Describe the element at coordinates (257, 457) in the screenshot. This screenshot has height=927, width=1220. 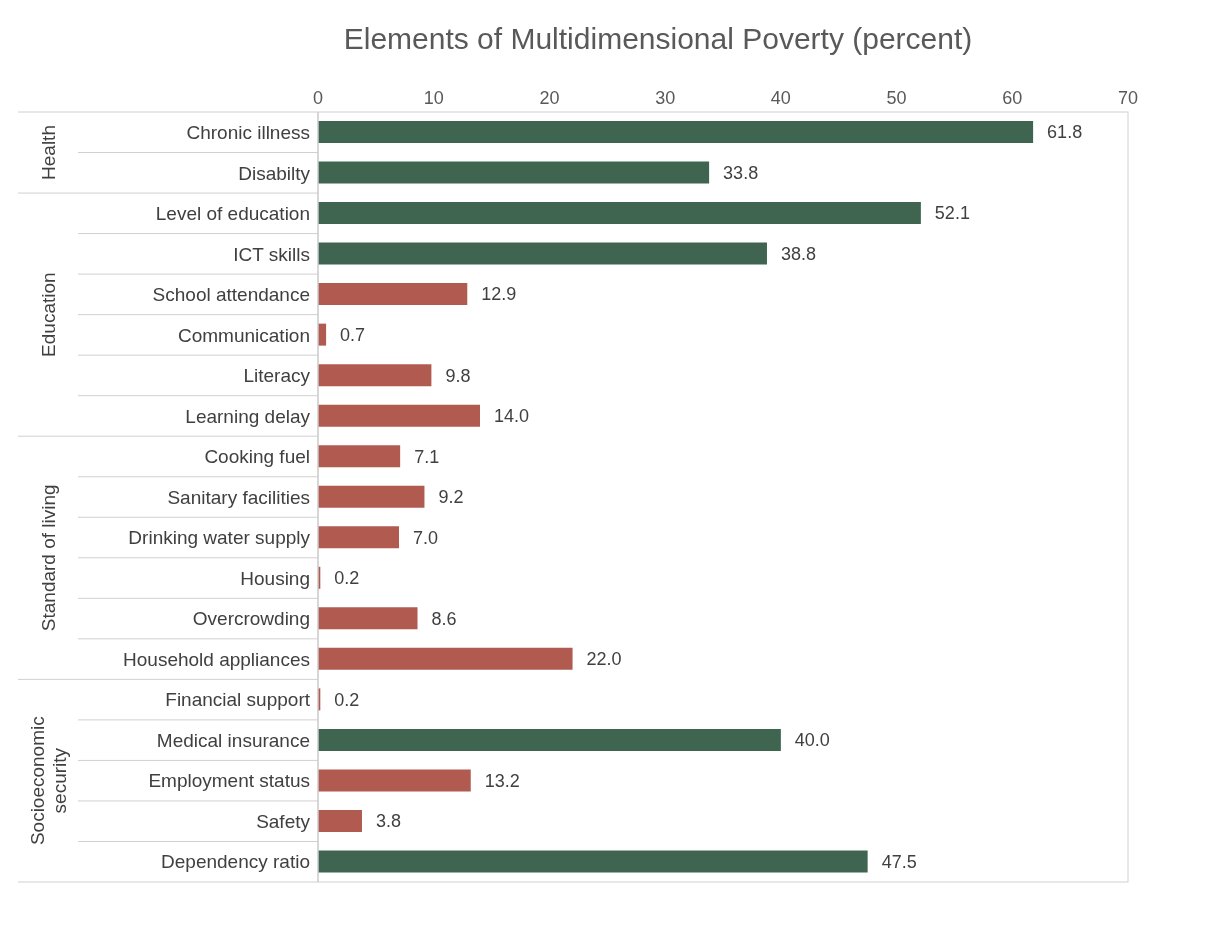
I see `y-tick-label: Cooking fuel` at that location.